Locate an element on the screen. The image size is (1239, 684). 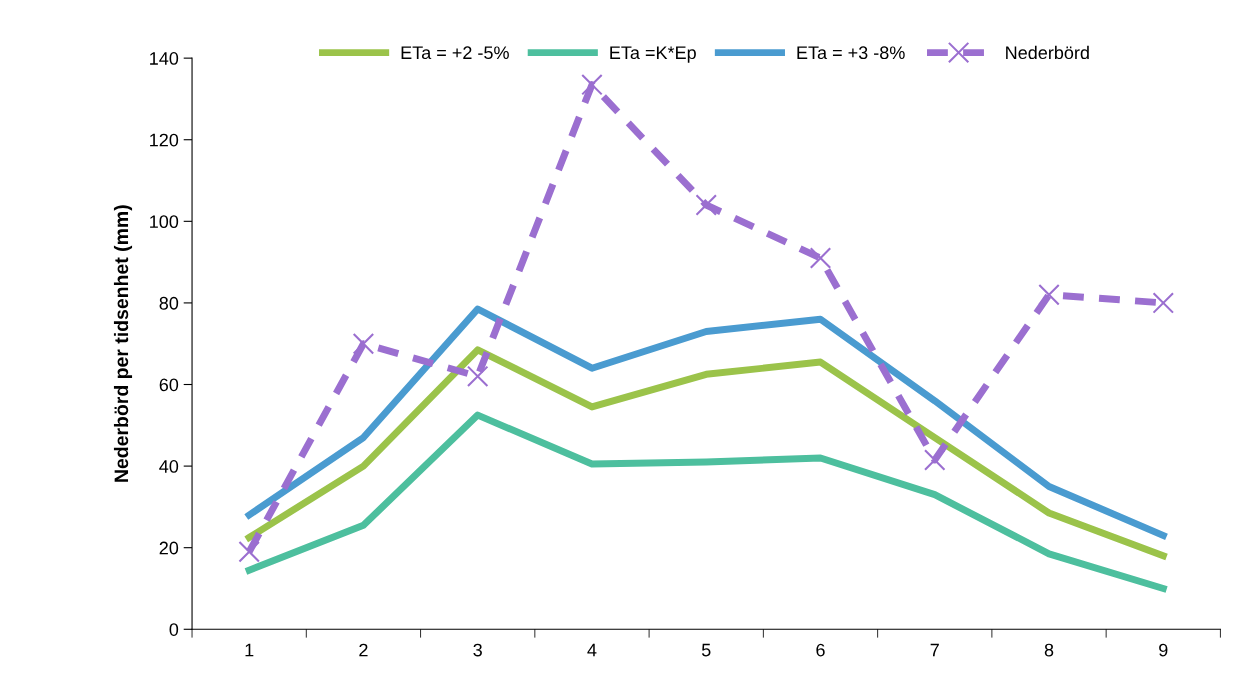
x-tick-label: 2 is located at coordinates (363, 650).